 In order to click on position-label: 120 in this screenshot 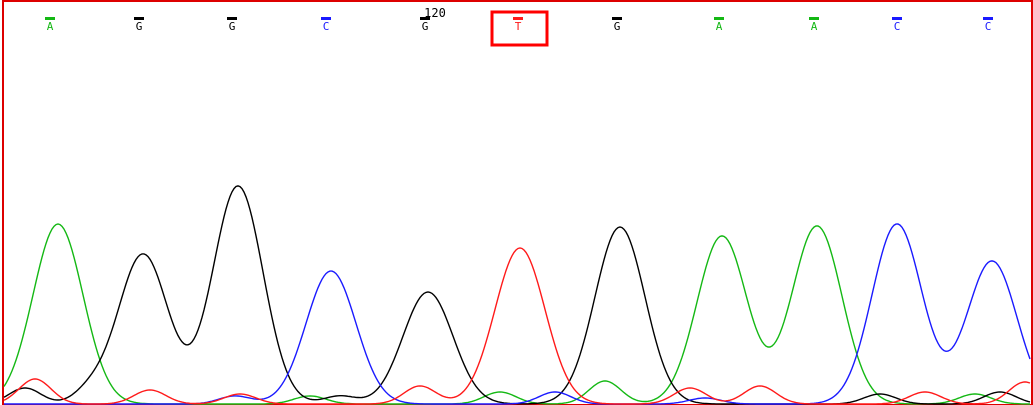, I will do `click(435, 13)`.